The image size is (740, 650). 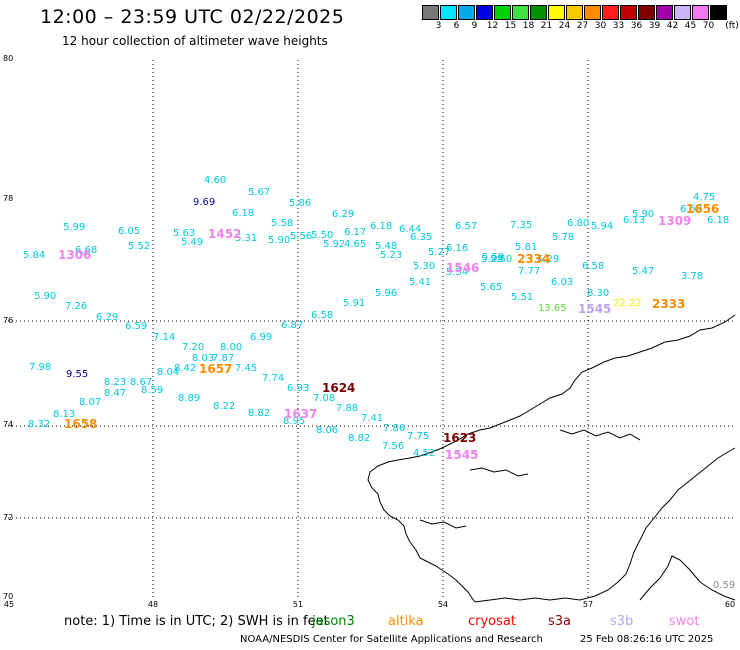 I want to click on wave-height-label: 8.32, so click(x=39, y=424).